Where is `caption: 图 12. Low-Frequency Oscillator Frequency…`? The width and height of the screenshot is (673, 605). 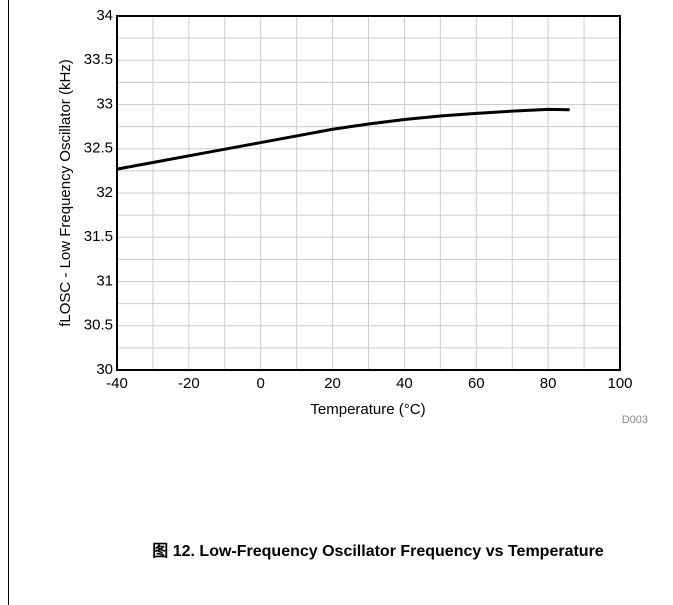 caption: 图 12. Low-Frequency Oscillator Frequency… is located at coordinates (378, 551).